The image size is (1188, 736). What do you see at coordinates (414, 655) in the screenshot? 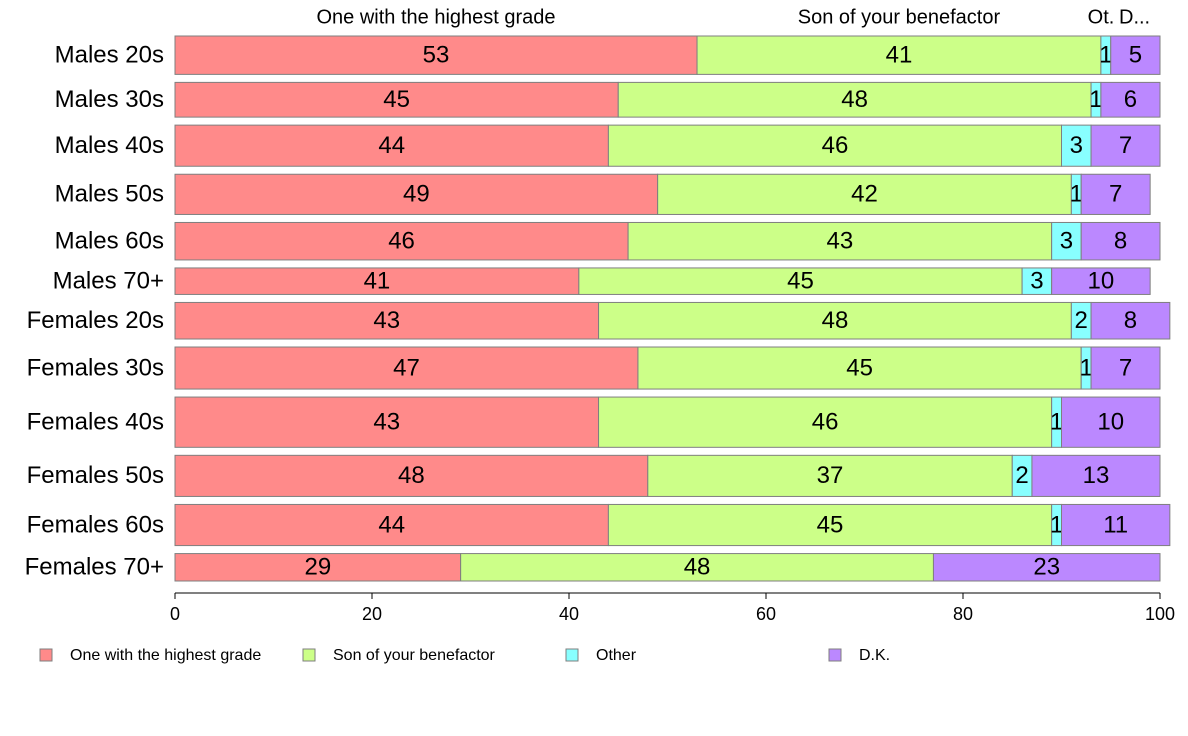
I see `legend-label: Son of your benefactor` at bounding box center [414, 655].